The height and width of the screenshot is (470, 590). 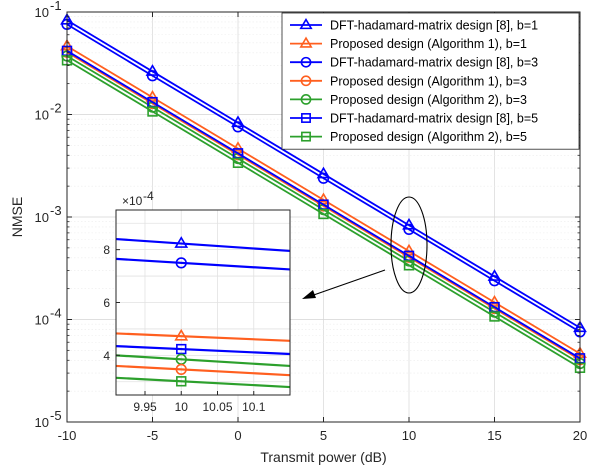 I want to click on legend-label: Proposed design (Algorithm 2), b=3, so click(x=428, y=100).